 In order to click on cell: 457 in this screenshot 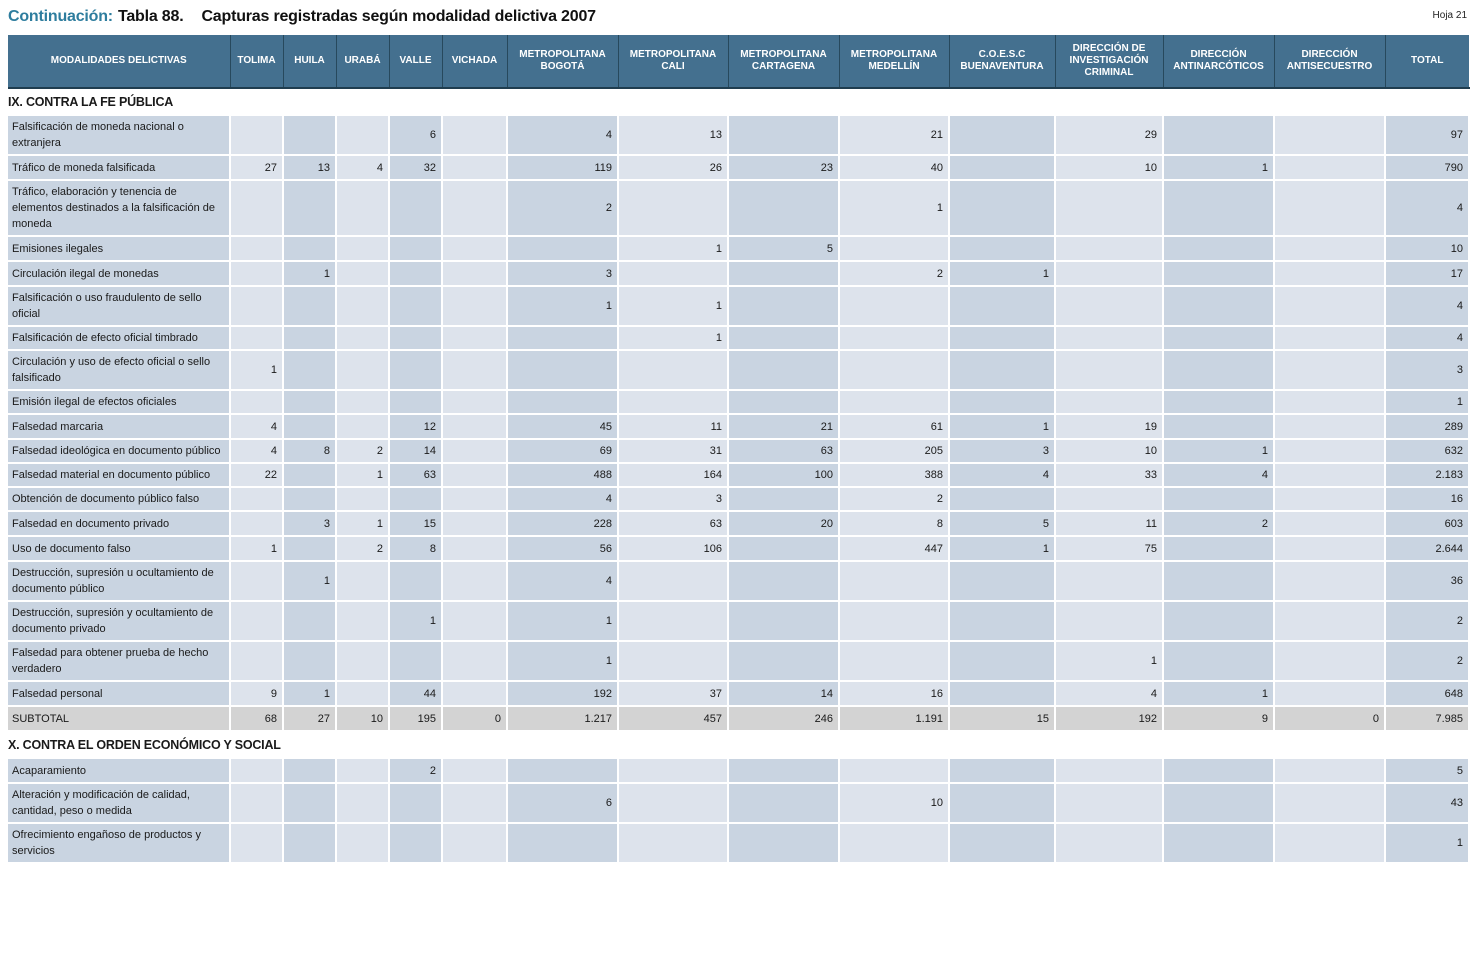, I will do `click(673, 719)`.